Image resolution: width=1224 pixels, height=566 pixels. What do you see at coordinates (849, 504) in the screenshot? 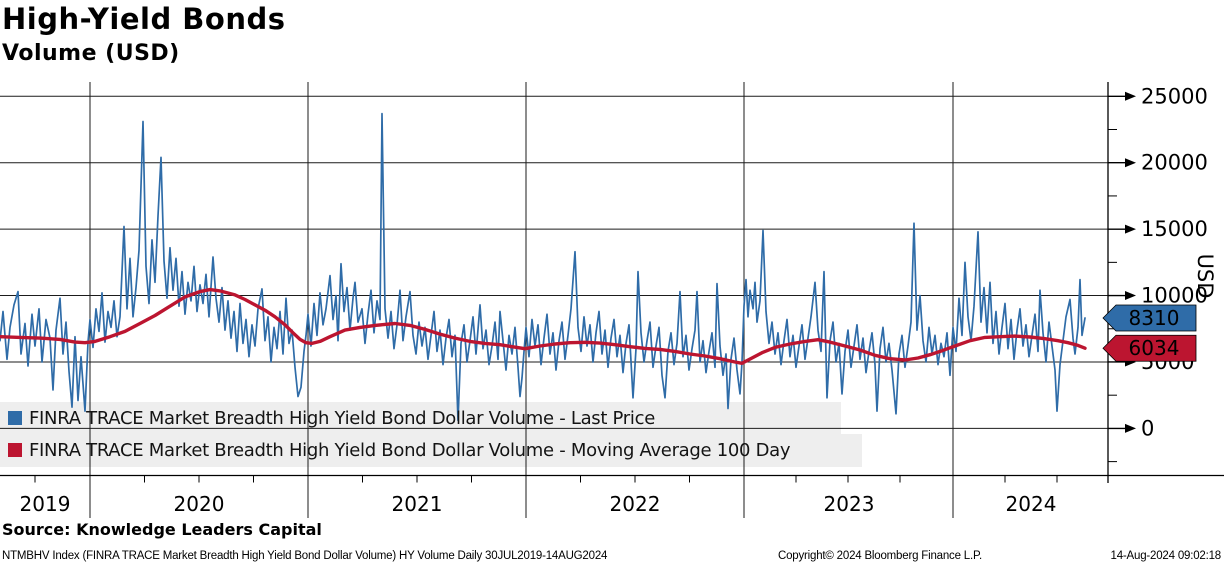
I see `x-tick-label: 2023` at bounding box center [849, 504].